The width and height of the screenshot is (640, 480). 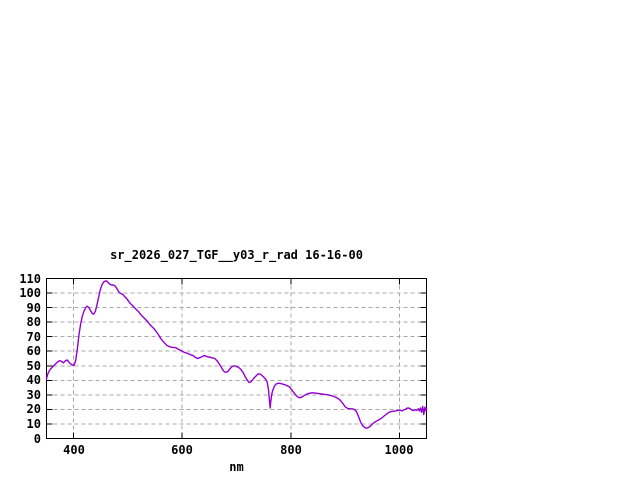 What do you see at coordinates (37, 439) in the screenshot?
I see `y-tick-label: 0` at bounding box center [37, 439].